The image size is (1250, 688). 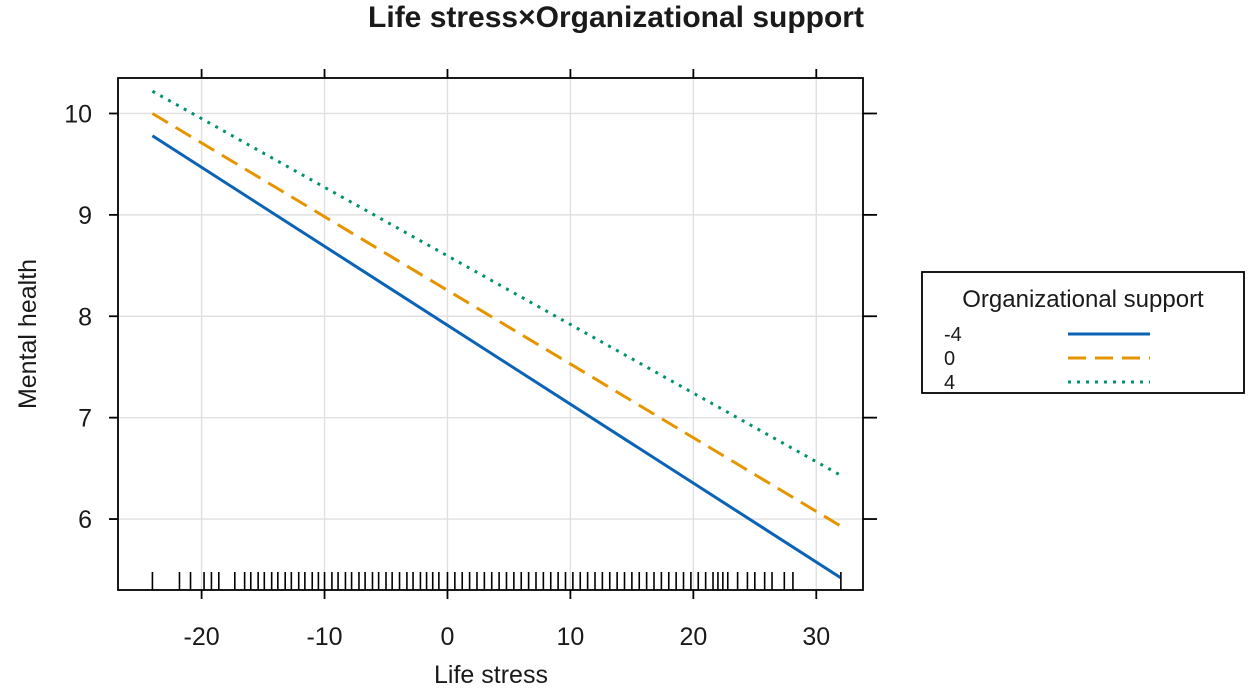 I want to click on x-axis-label: Life stress, so click(x=491, y=674).